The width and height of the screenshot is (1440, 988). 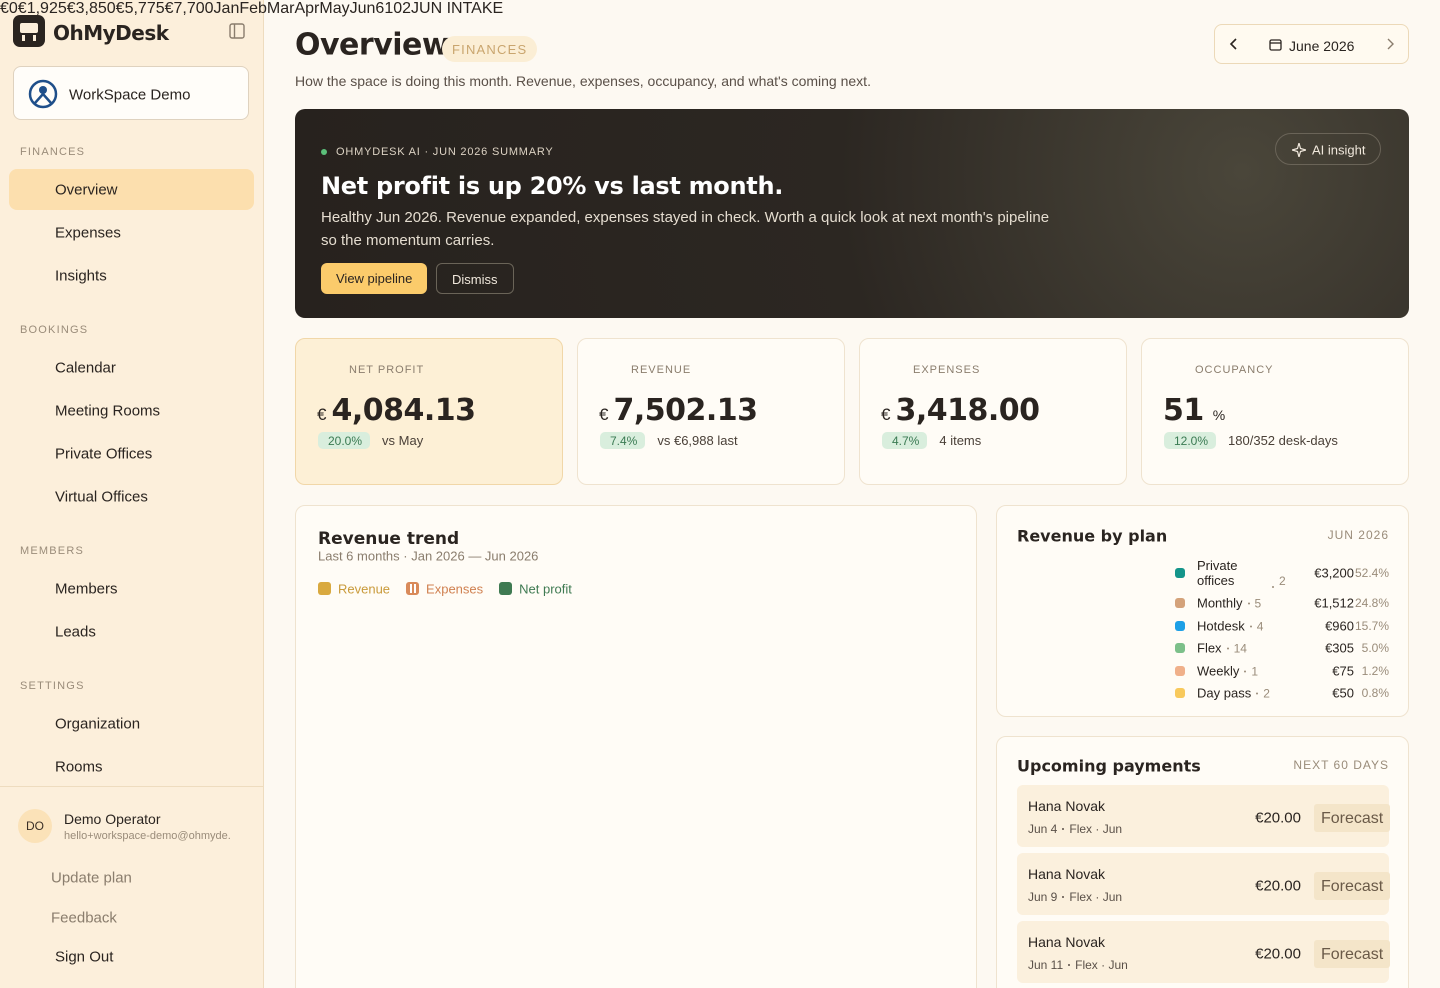 What do you see at coordinates (1334, 603) in the screenshot?
I see `plan-value: €1,512` at bounding box center [1334, 603].